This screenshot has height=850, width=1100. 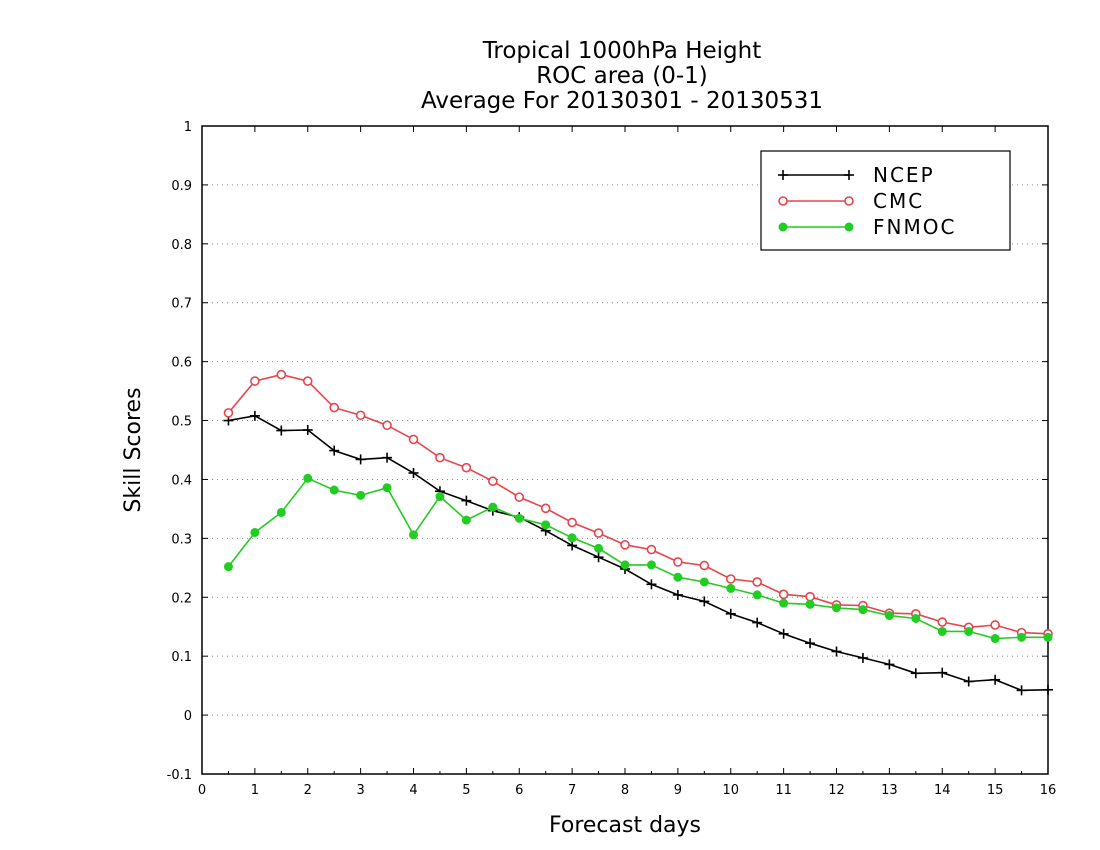 What do you see at coordinates (622, 51) in the screenshot?
I see `chart-title-line-1: Tropical 1000hPa Height` at bounding box center [622, 51].